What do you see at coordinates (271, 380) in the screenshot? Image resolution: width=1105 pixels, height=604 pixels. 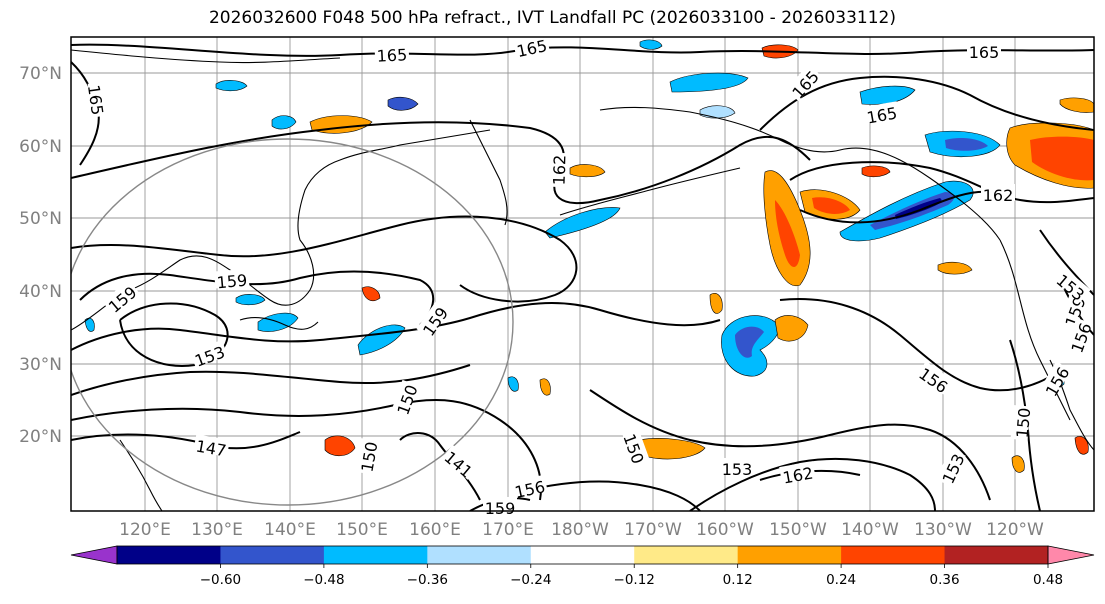 I see `contour-153-a` at bounding box center [271, 380].